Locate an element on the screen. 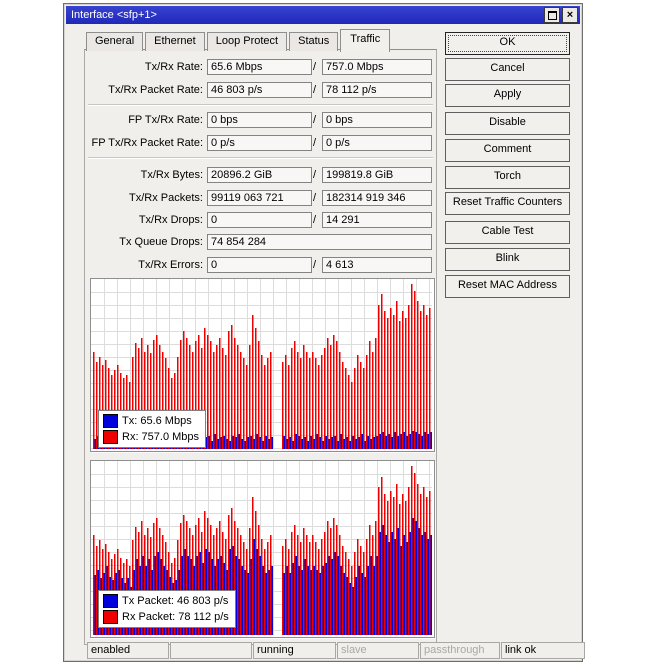 This screenshot has width=664, height=664. rate-legend: Tx: 65.6 Mbps Rx: 757.0 Mbps is located at coordinates (152, 429).